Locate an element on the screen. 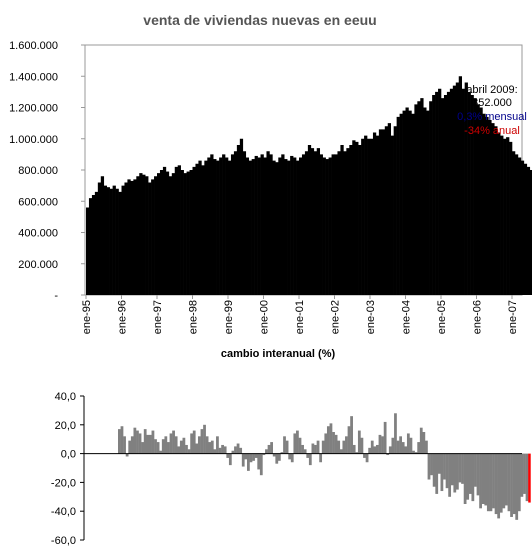 The height and width of the screenshot is (546, 532). x-tick-label: ene-98 is located at coordinates (194, 317).